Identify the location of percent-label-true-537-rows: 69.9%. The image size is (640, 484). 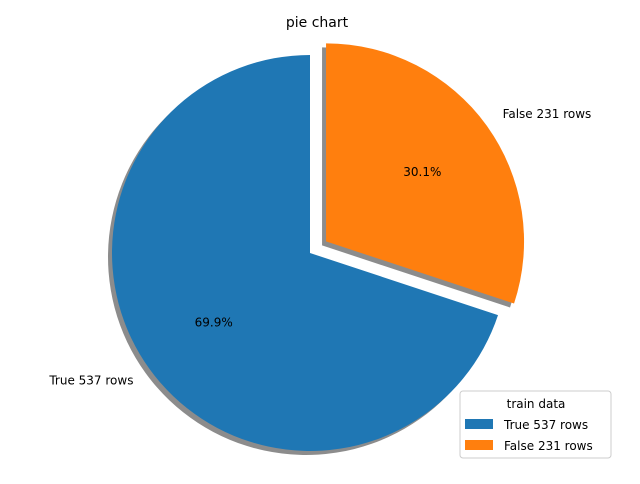
(214, 323).